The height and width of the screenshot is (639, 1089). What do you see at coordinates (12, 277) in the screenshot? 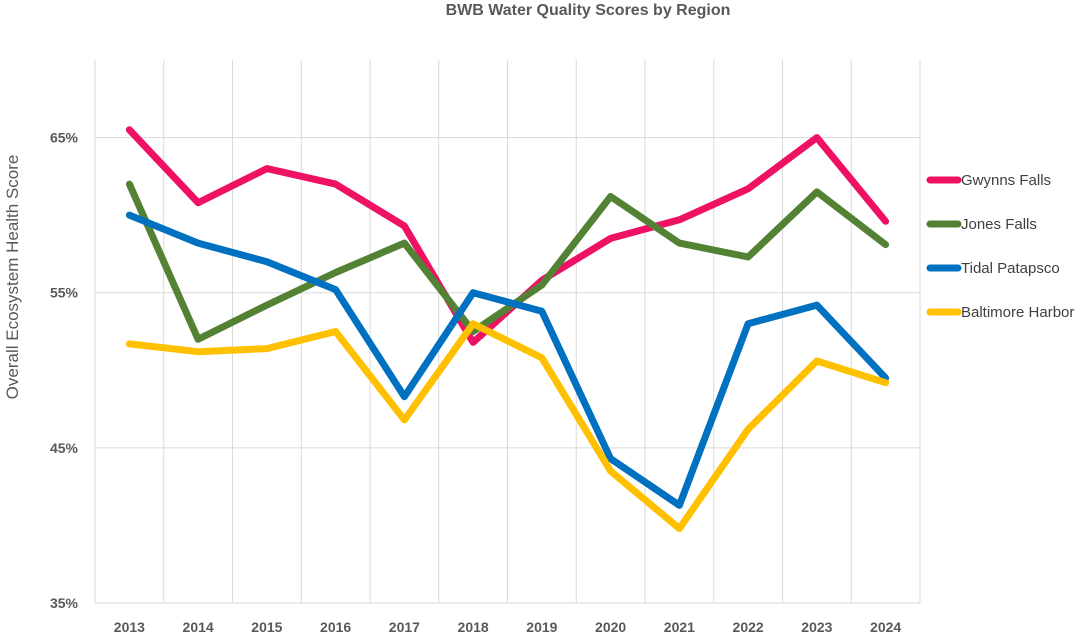
I see `y-axis-label: Overall Ecosystem Health Score` at bounding box center [12, 277].